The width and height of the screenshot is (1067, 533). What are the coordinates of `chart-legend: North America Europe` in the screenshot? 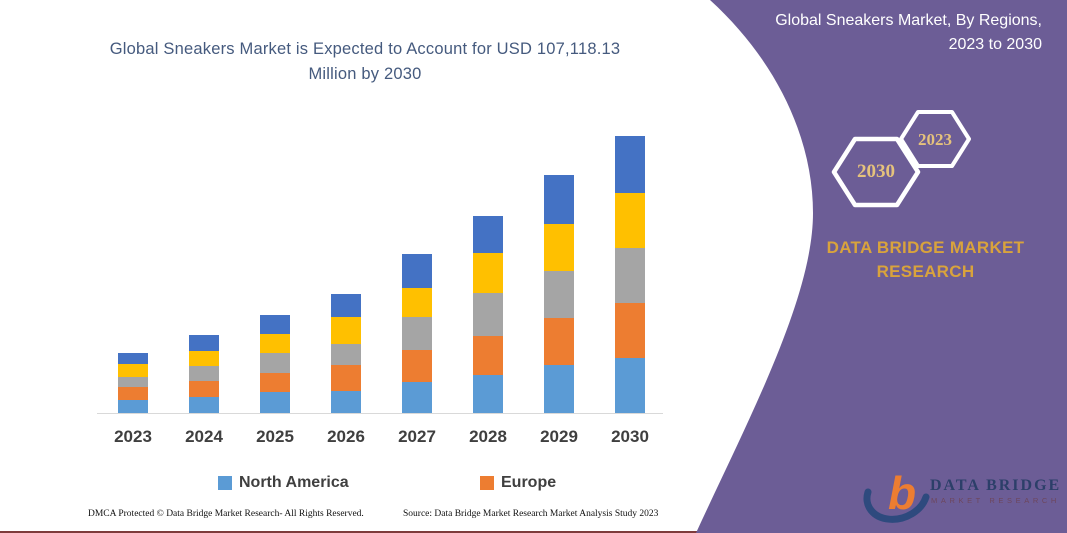 It's located at (350, 486).